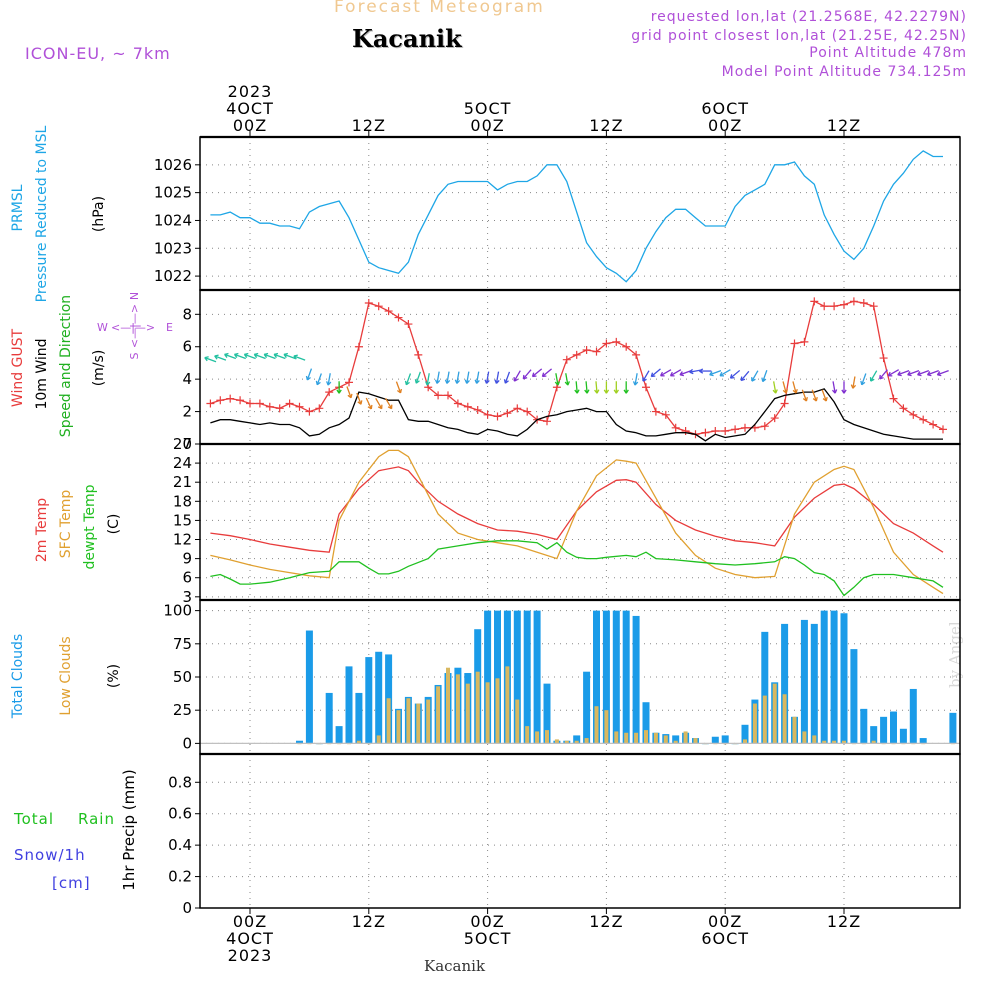 This screenshot has width=1000, height=1000. Describe the element at coordinates (187, 347) in the screenshot. I see `y-tick-label: 6` at that location.